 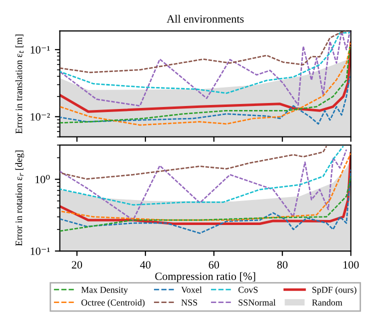 What do you see at coordinates (327, 302) in the screenshot?
I see `legend-label: Random` at bounding box center [327, 302].